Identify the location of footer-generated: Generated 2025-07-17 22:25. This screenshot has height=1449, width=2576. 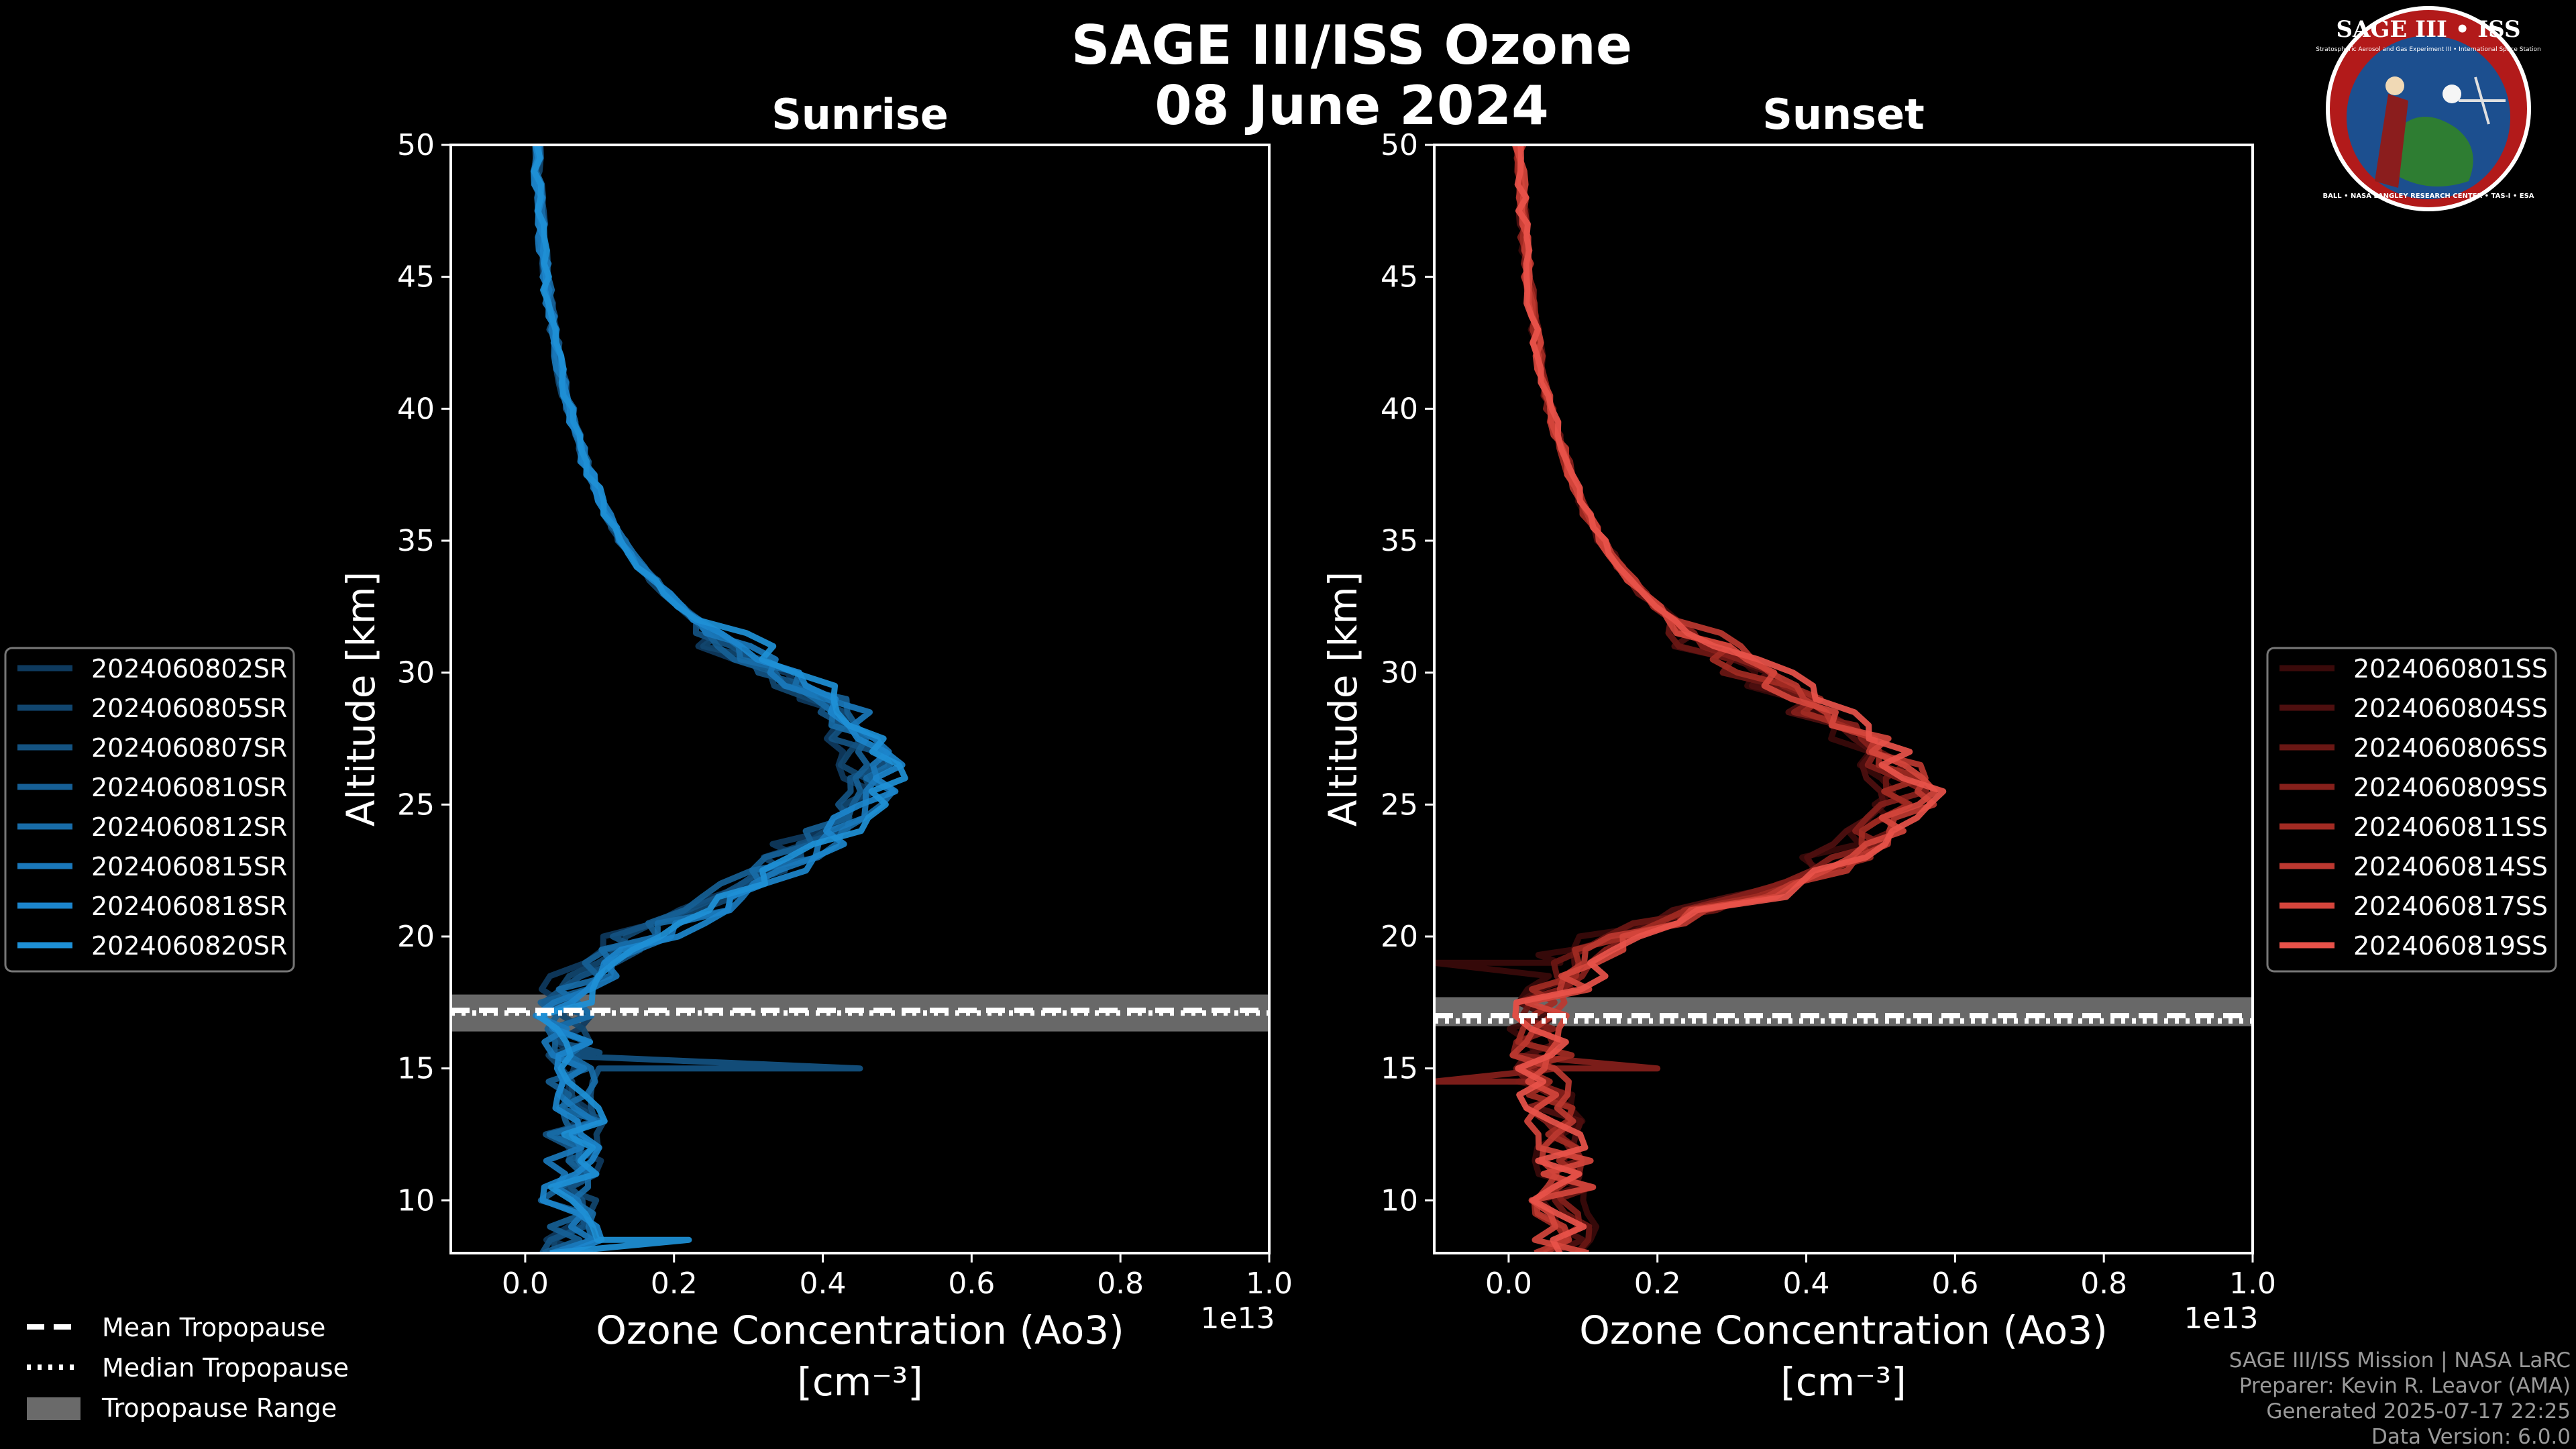
(2418, 1411).